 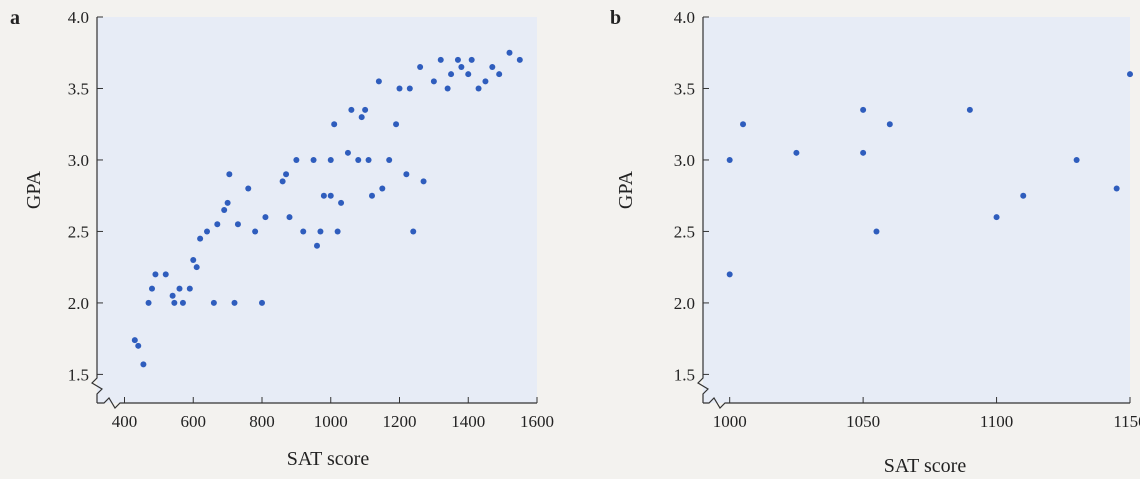 I want to click on panel-b-y-axis, so click(x=703, y=210).